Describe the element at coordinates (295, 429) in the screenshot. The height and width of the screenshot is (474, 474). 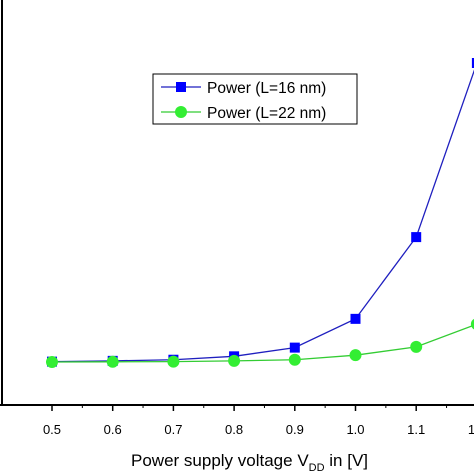
I see `x-tick-label: 0.9` at that location.